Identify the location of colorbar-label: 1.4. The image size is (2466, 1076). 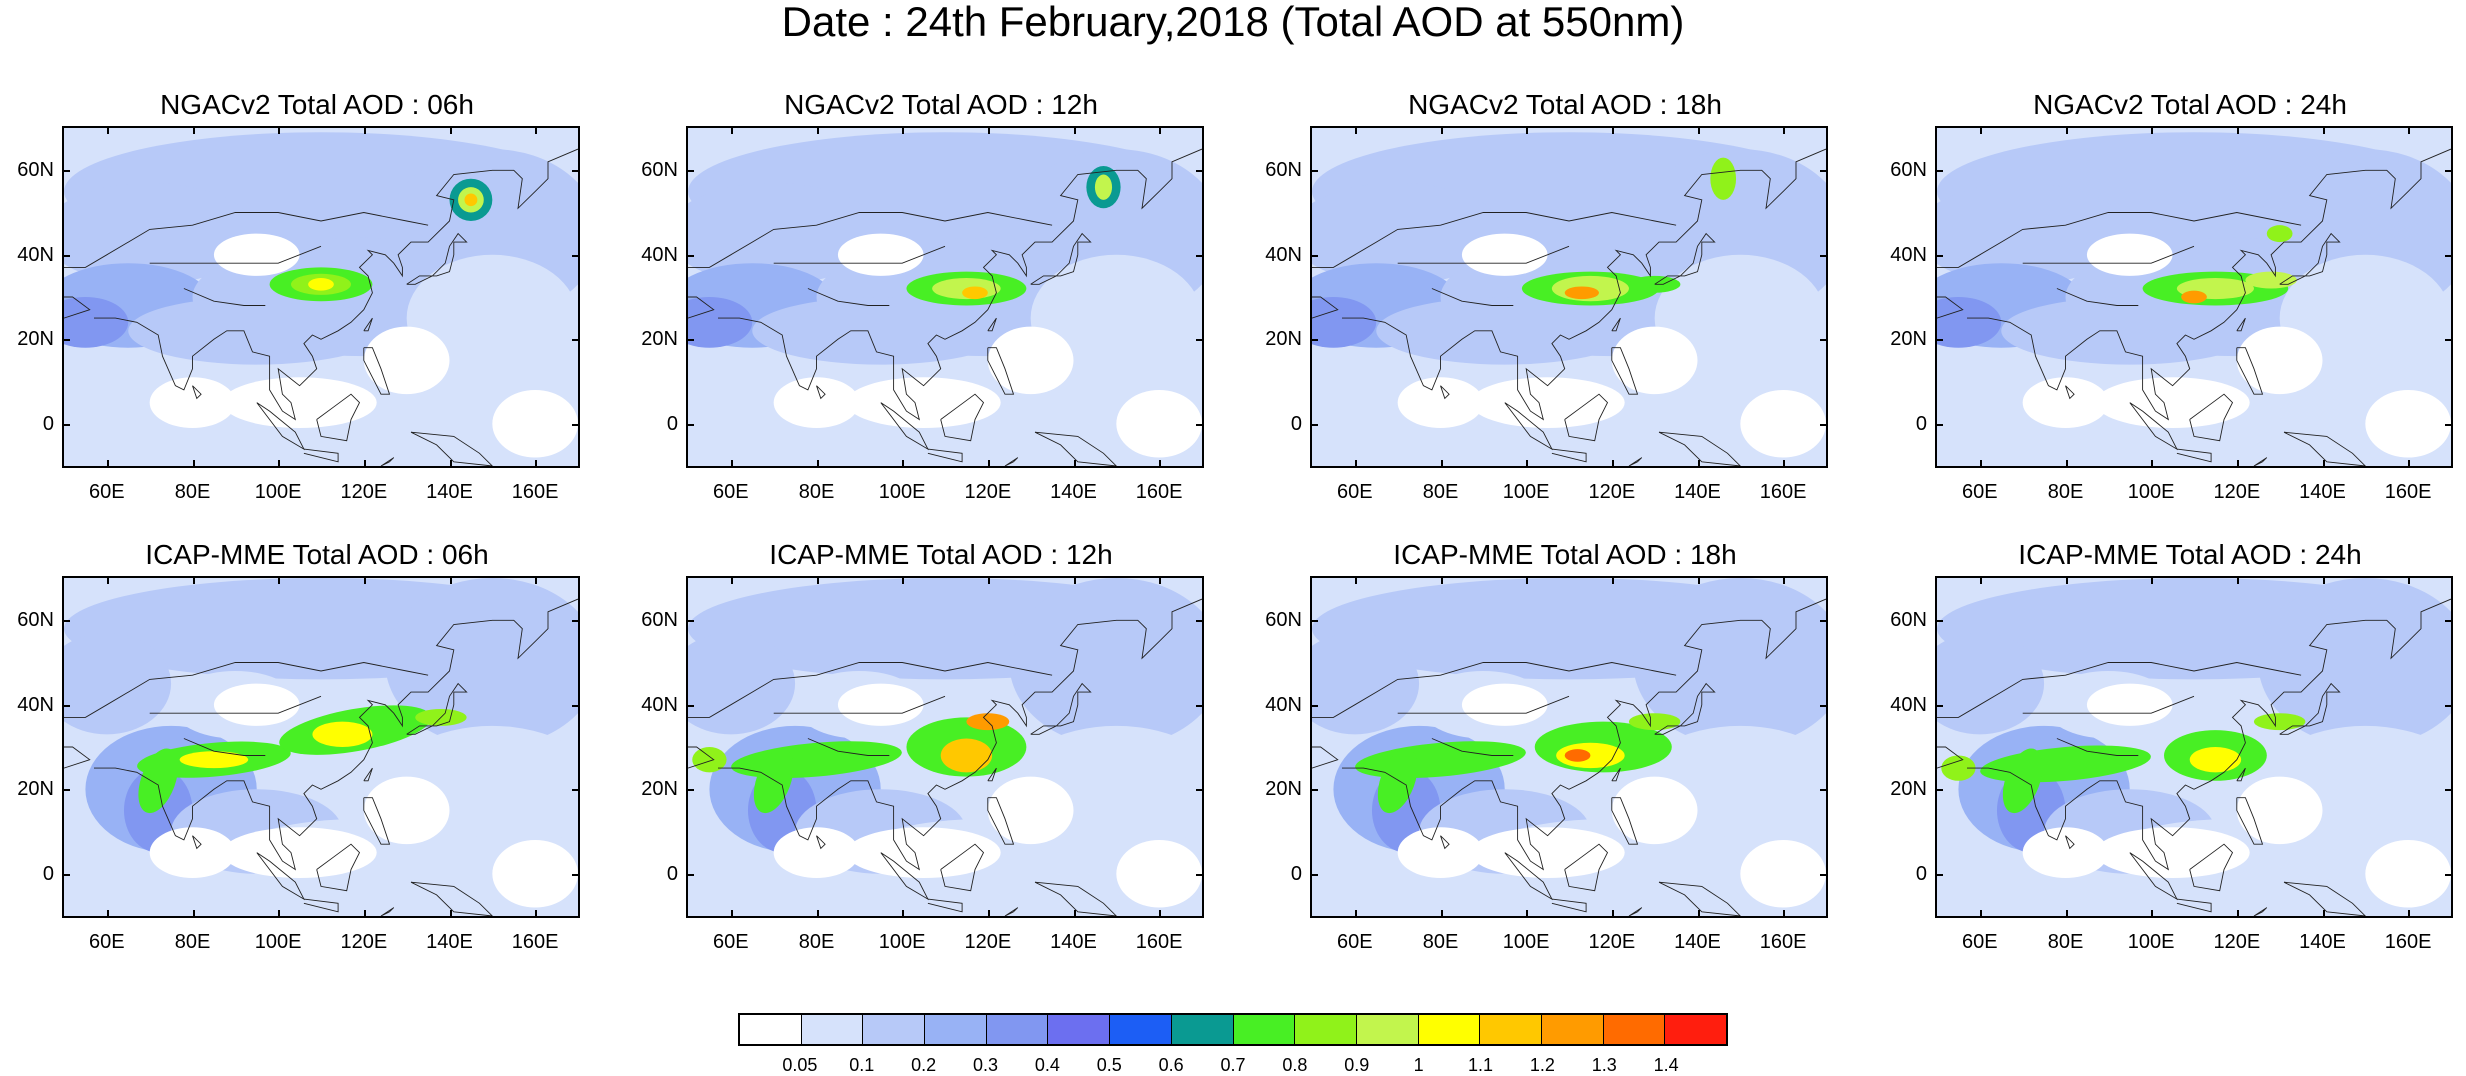
(1666, 1065).